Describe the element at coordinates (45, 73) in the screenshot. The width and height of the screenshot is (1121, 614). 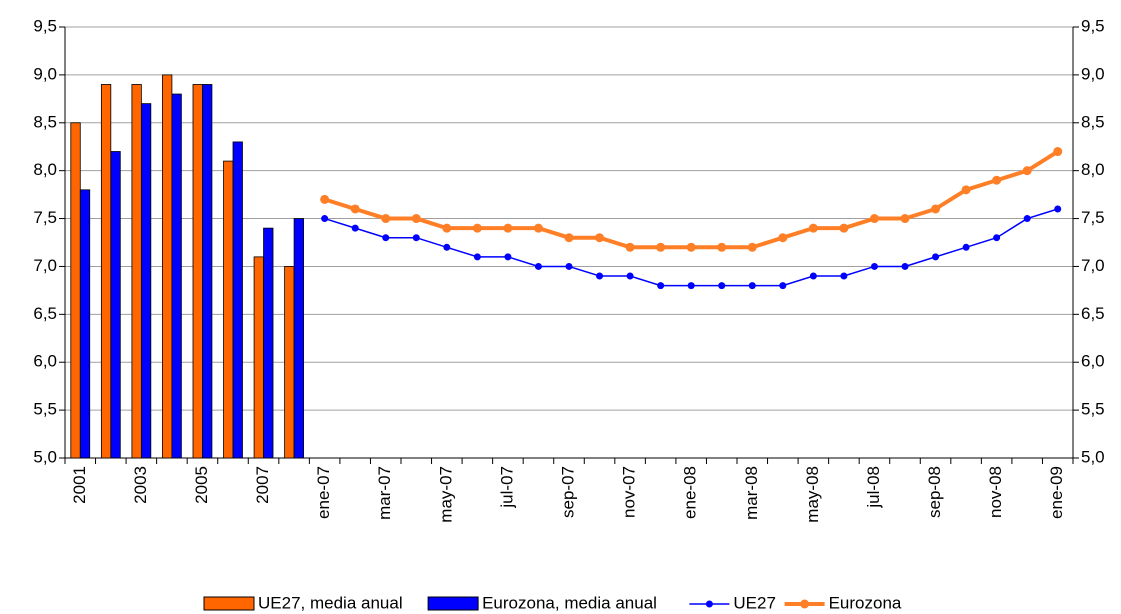
I see `y-tick-label: 9,0` at that location.